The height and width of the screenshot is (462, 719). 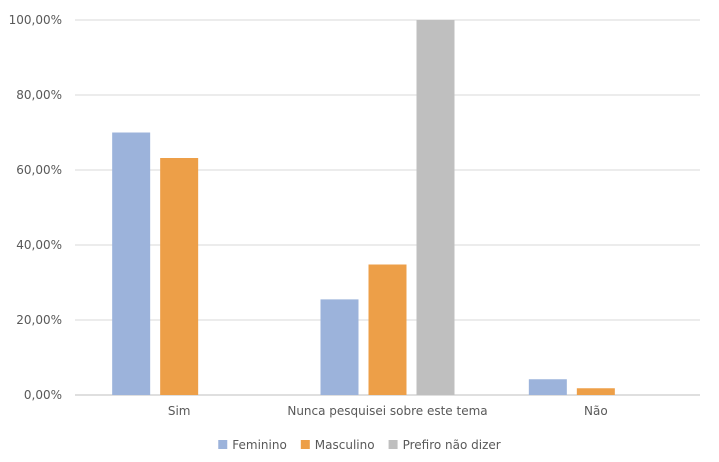 What do you see at coordinates (39, 245) in the screenshot?
I see `y-tick-label: 40,00%` at bounding box center [39, 245].